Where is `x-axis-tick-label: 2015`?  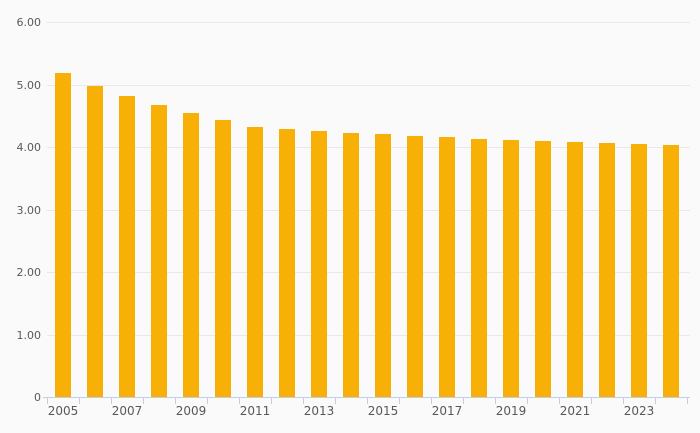 x-axis-tick-label: 2015 is located at coordinates (383, 411).